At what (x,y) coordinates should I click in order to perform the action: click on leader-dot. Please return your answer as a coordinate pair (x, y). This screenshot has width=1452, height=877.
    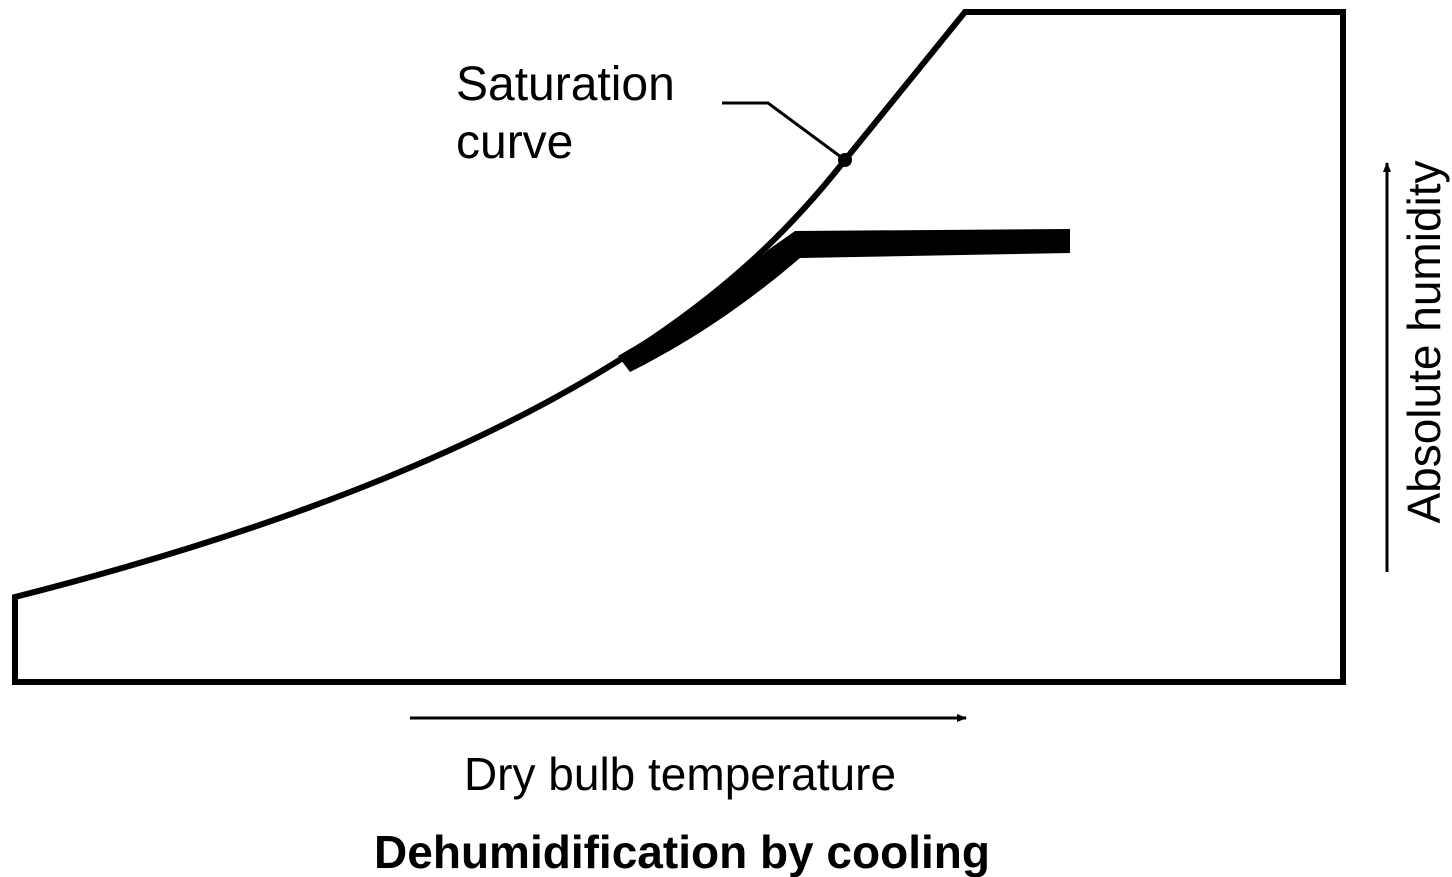
    Looking at the image, I should click on (845, 160).